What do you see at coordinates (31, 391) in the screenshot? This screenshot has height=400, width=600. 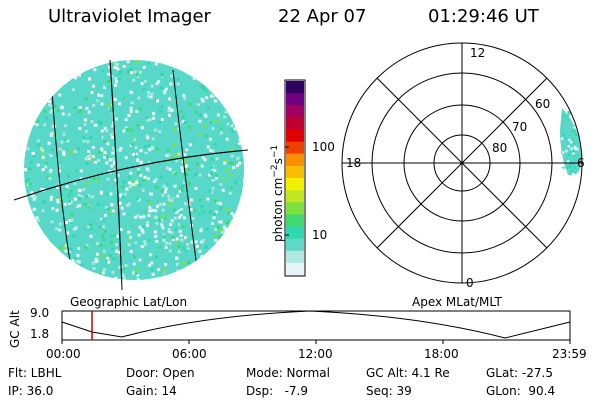 I see `ip-readout: IP: 36.0` at bounding box center [31, 391].